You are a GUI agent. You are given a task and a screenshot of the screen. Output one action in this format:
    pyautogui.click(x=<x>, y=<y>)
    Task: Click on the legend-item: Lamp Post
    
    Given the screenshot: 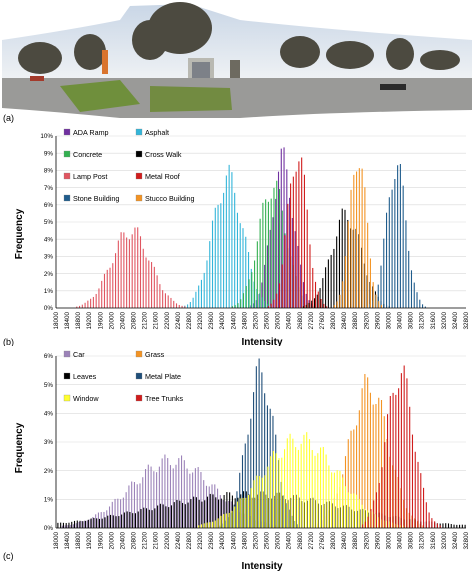 What is the action you would take?
    pyautogui.click(x=85, y=176)
    